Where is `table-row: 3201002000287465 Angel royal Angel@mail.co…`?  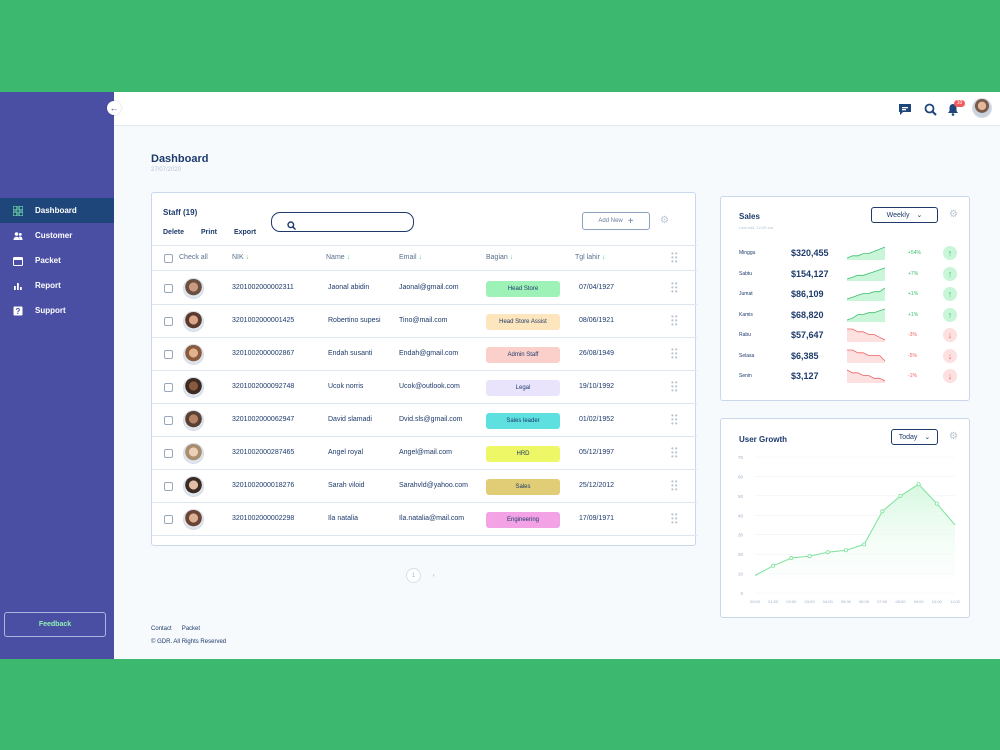
table-row: 3201002000287465 Angel royal Angel@mail.co… is located at coordinates (424, 453).